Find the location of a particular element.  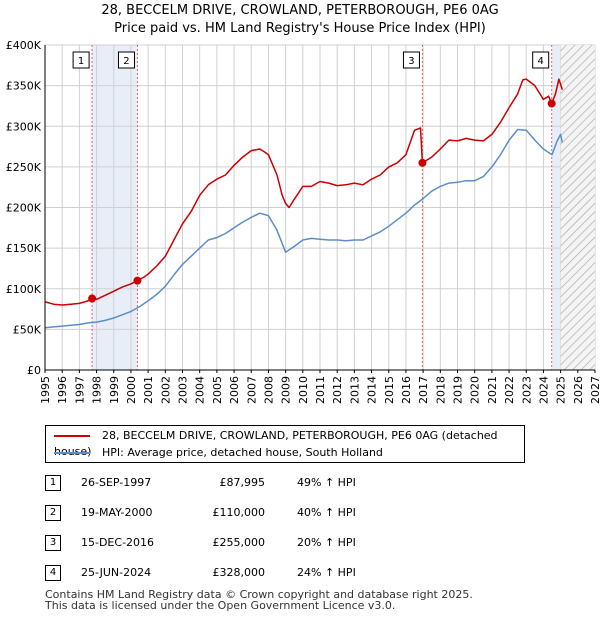

y-tick-label: £0 is located at coordinates (34, 370).